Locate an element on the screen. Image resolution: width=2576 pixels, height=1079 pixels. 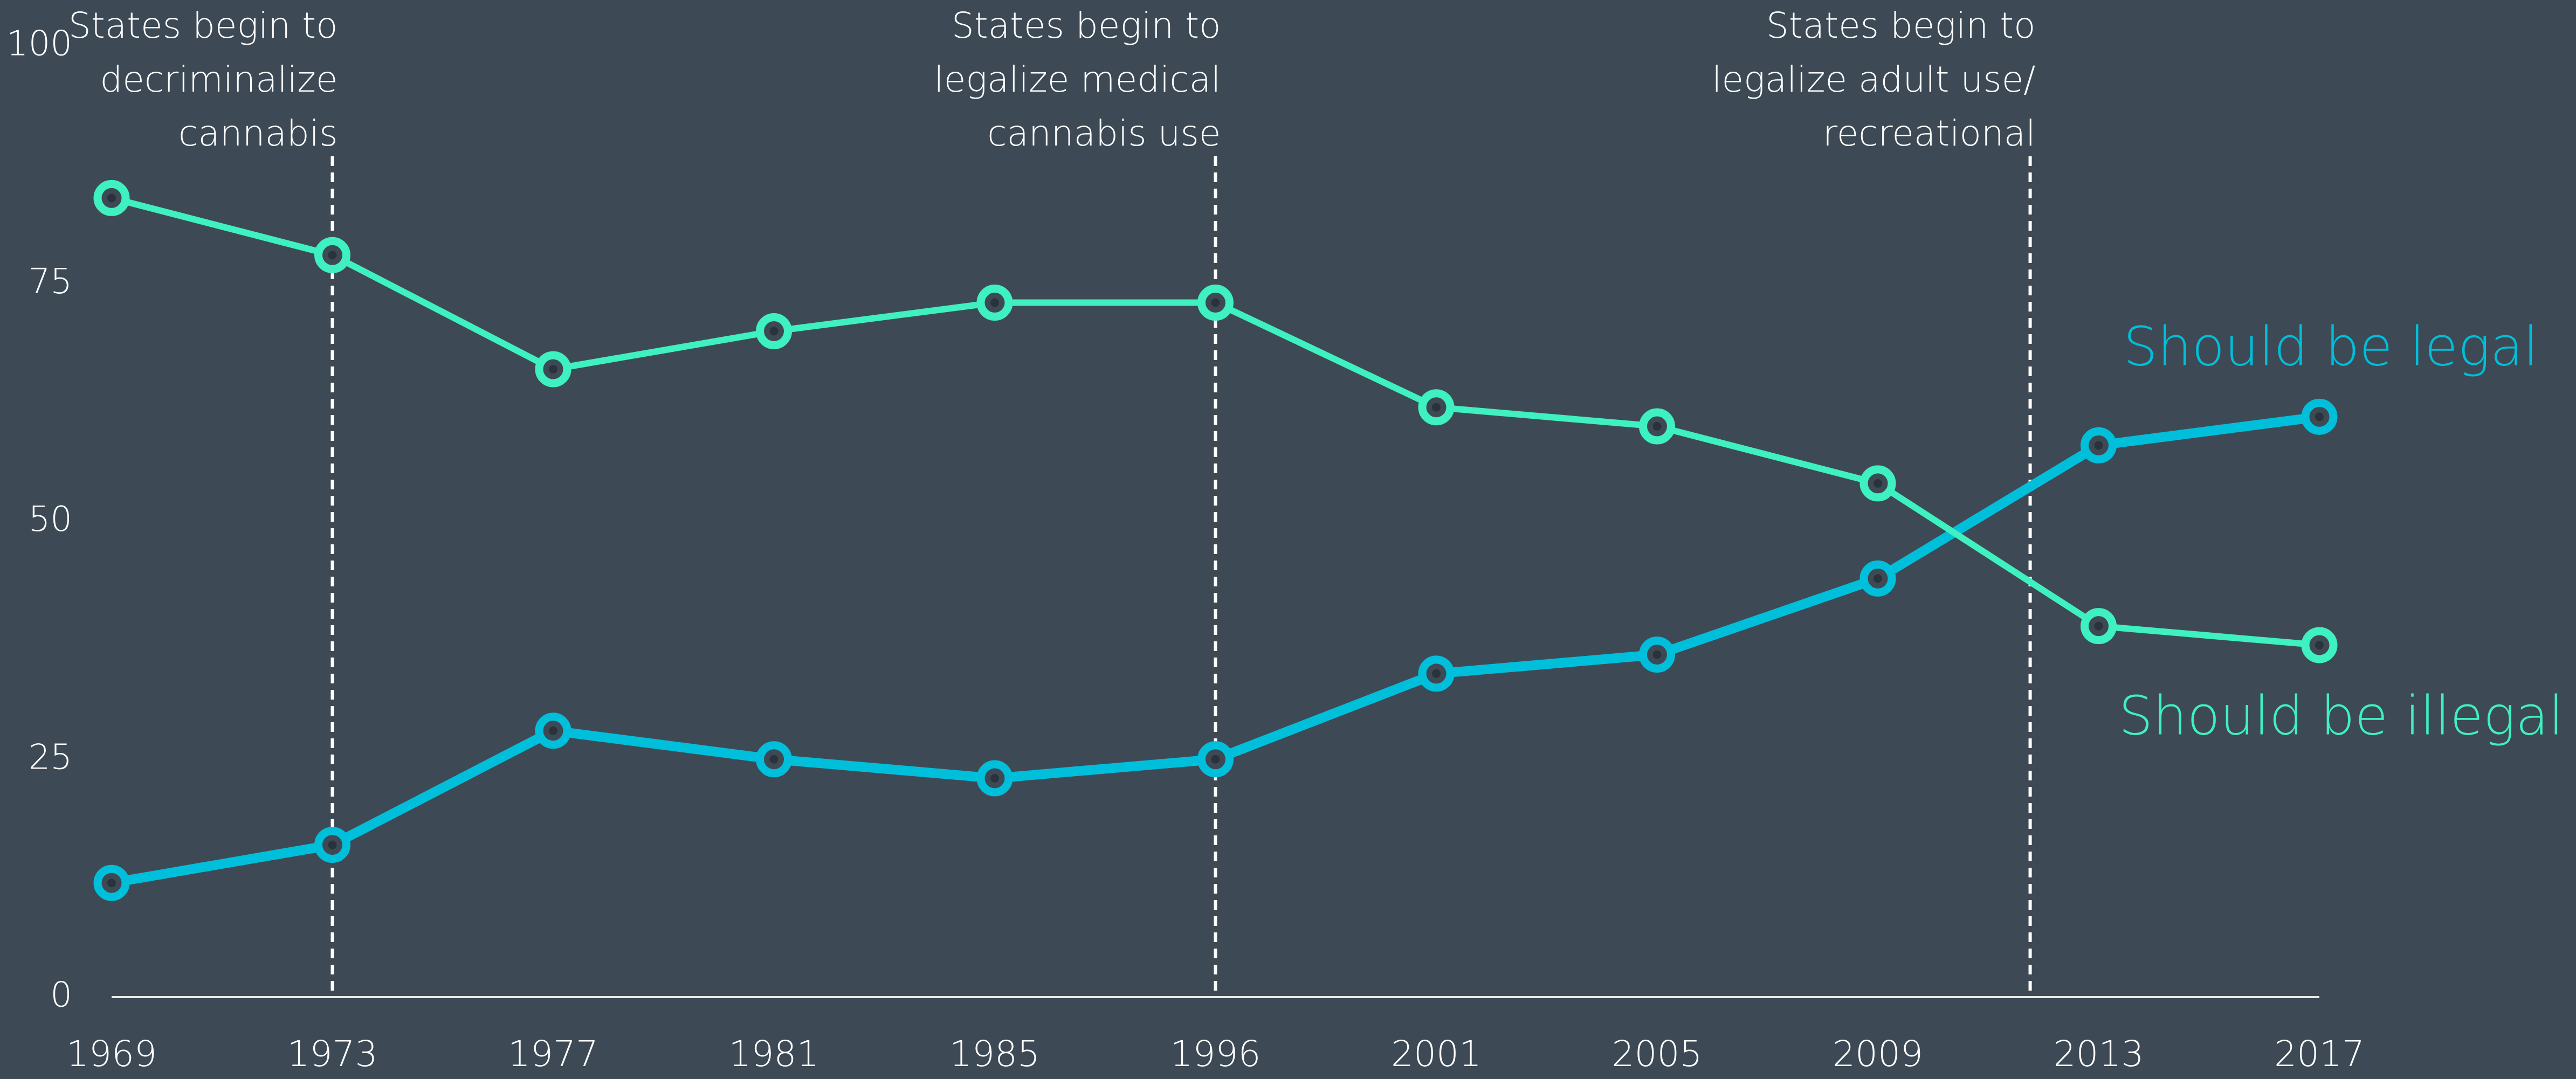
series-label: Should be illegal is located at coordinates (2341, 715).